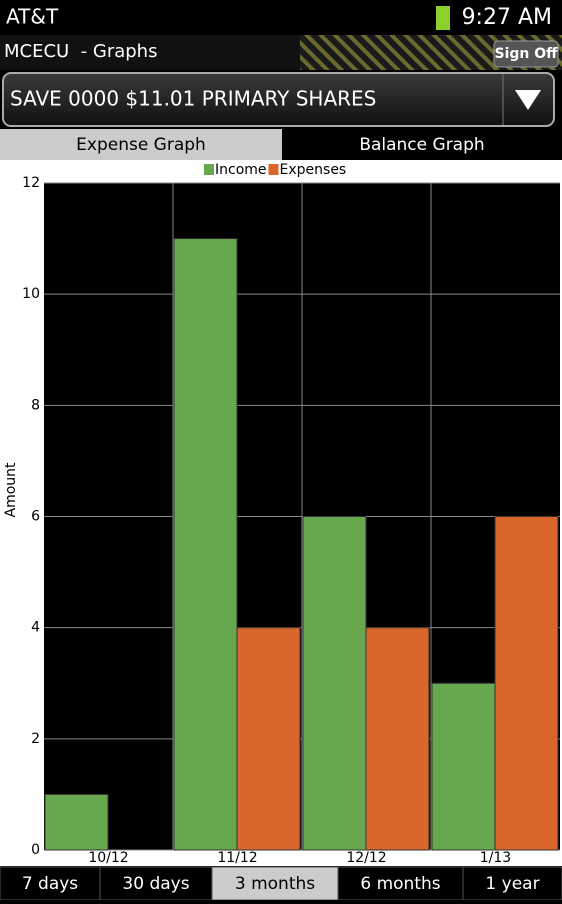  What do you see at coordinates (507, 17) in the screenshot?
I see `clock: 9:27 AM` at bounding box center [507, 17].